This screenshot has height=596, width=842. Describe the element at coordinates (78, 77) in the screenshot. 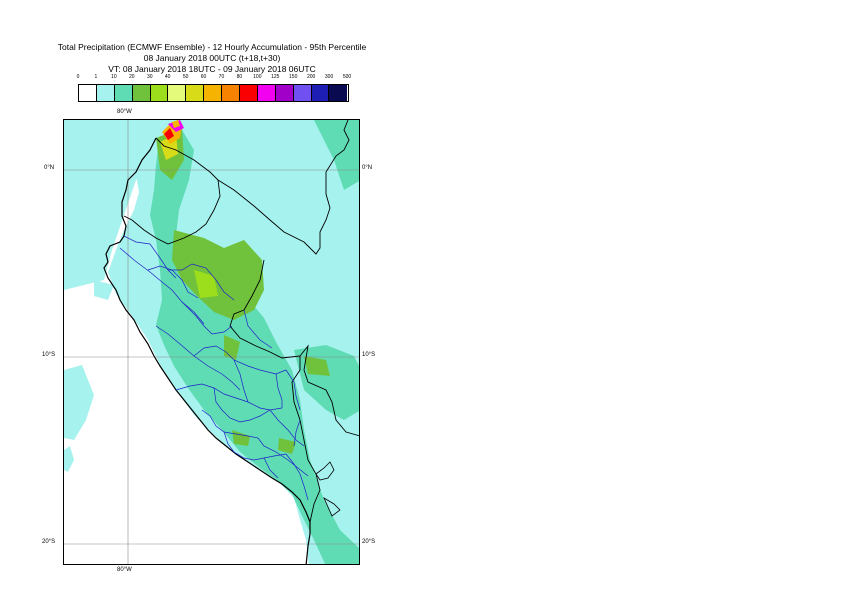

I see `legend-threshold-label: 0` at that location.